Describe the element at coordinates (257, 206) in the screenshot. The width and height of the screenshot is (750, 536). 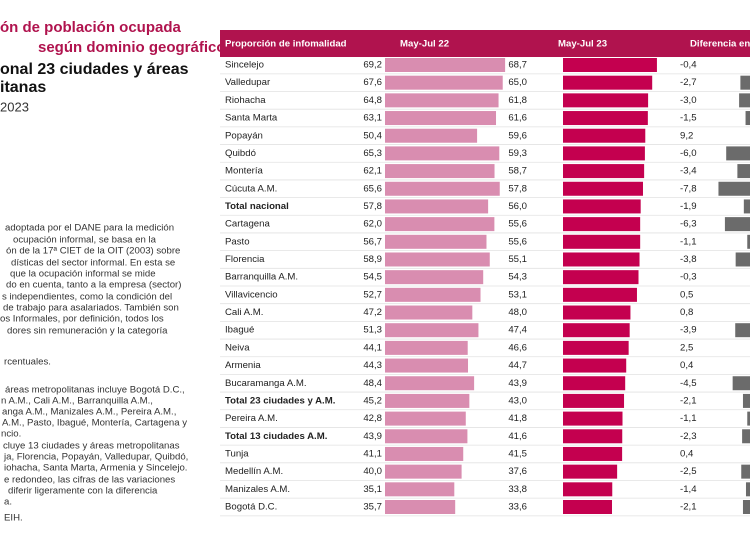
I see `row-name: Total nacional` at that location.